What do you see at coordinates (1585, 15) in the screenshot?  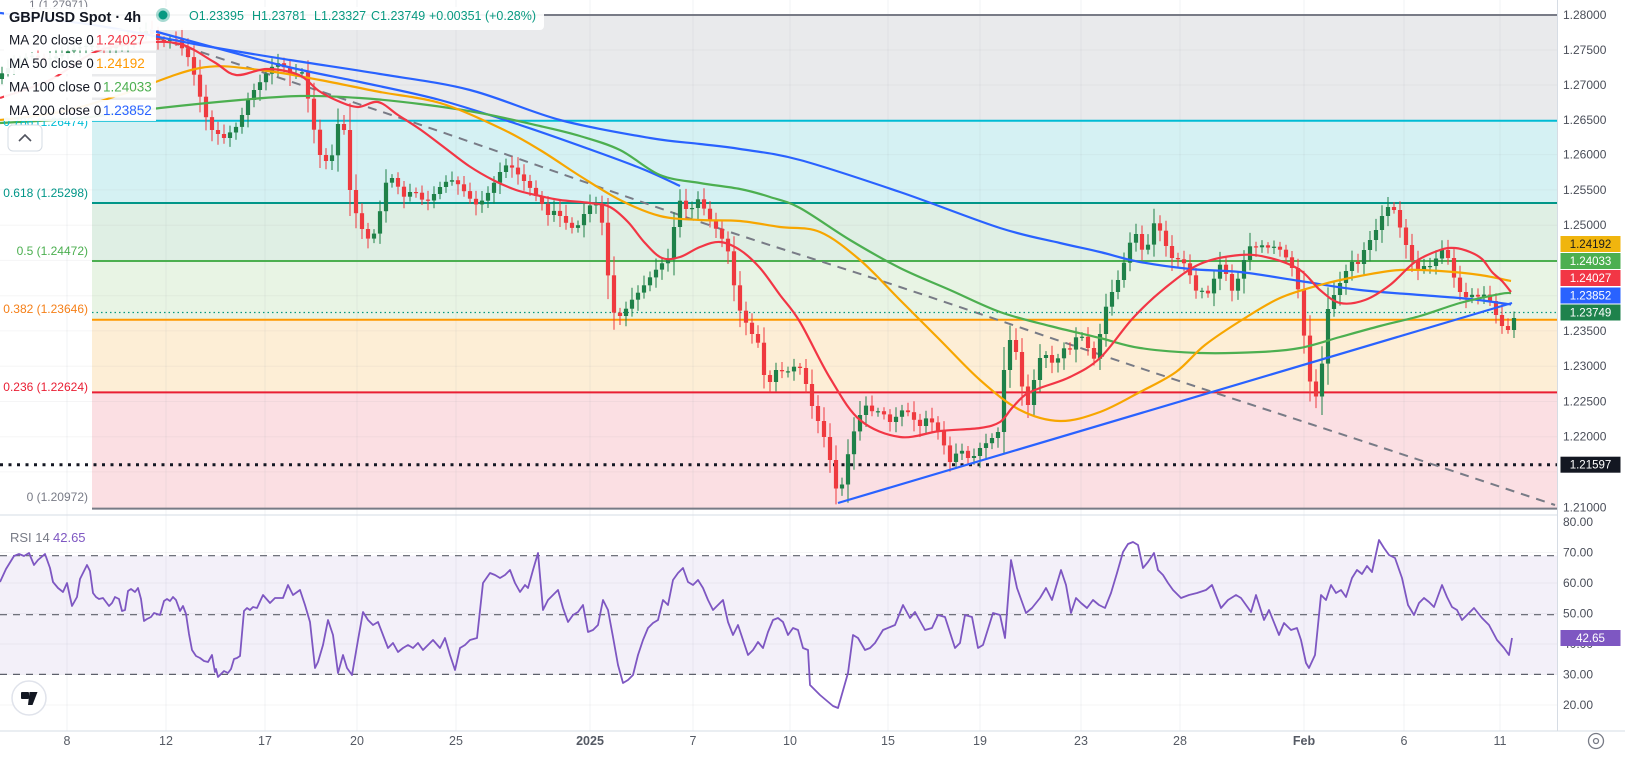 I see `svg-text: 1.28000` at bounding box center [1585, 15].